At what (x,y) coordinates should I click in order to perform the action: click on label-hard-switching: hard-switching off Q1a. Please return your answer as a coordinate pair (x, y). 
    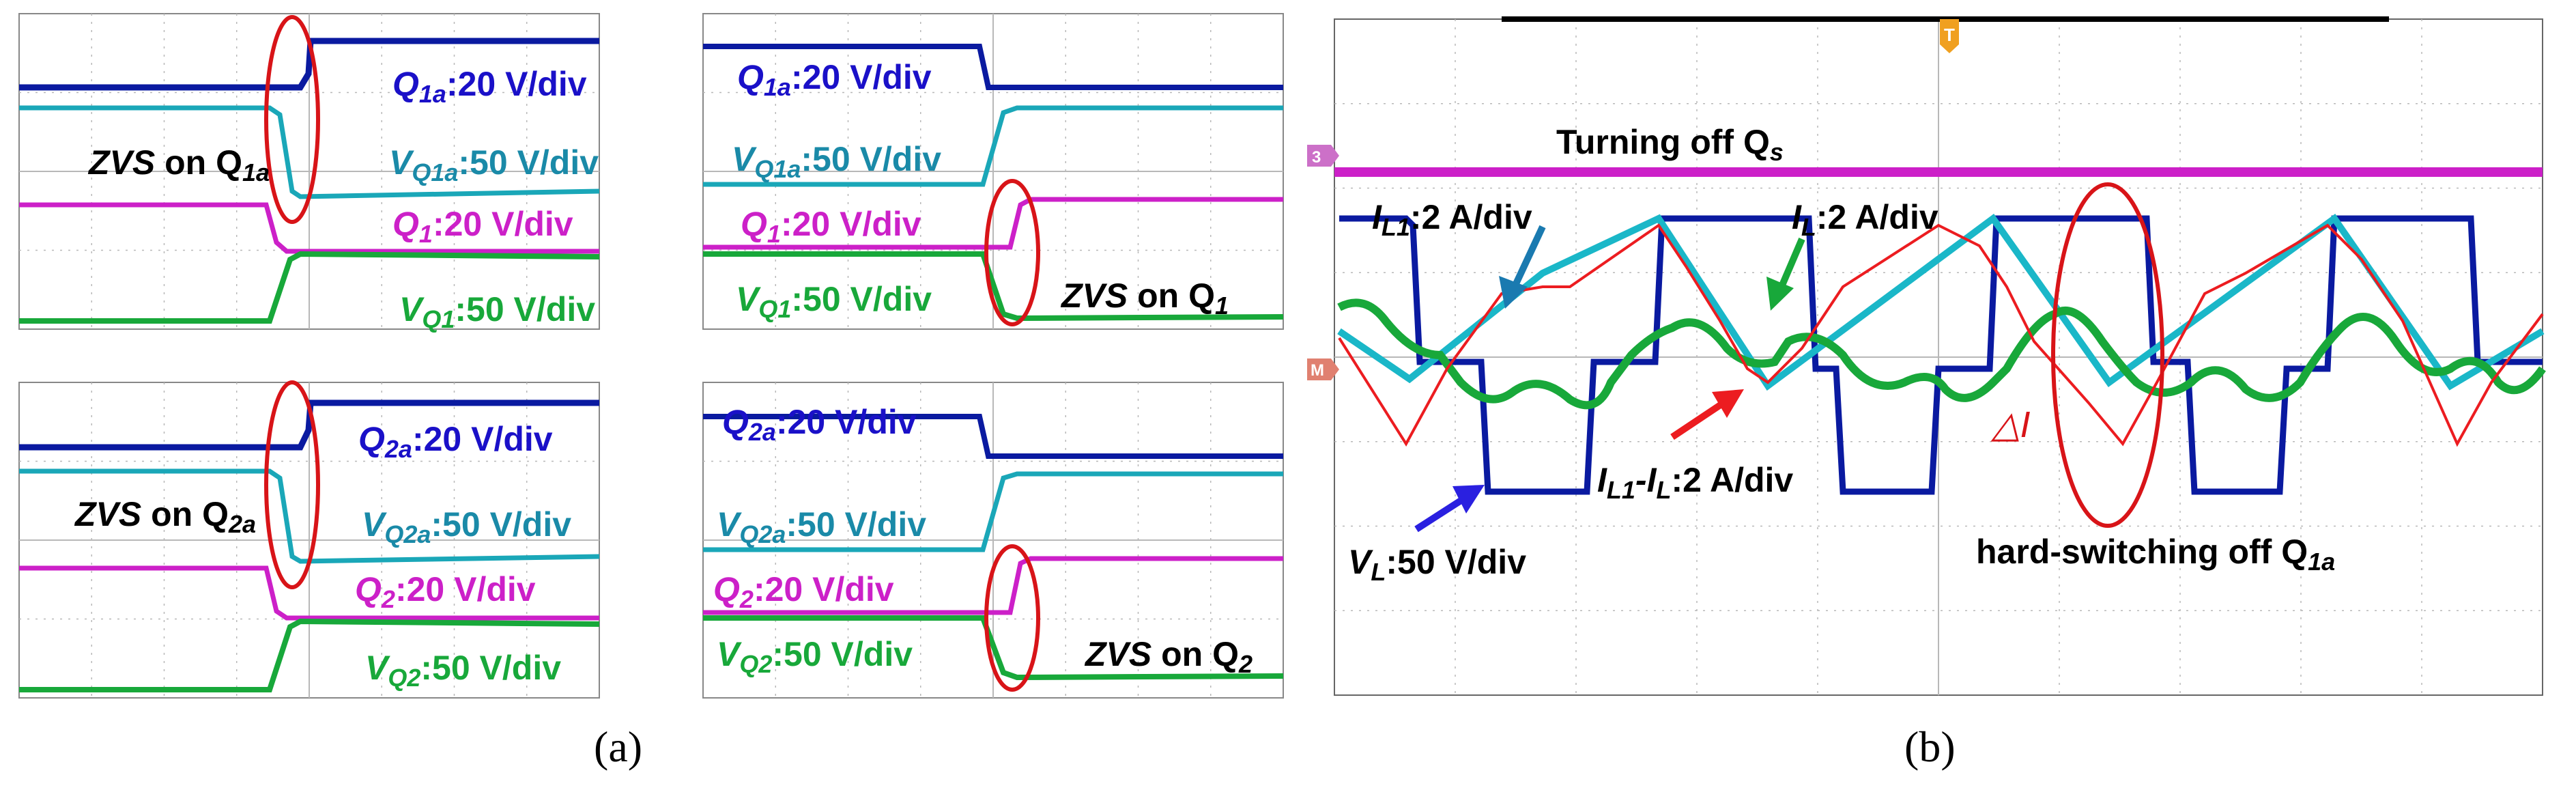
    Looking at the image, I should click on (2155, 554).